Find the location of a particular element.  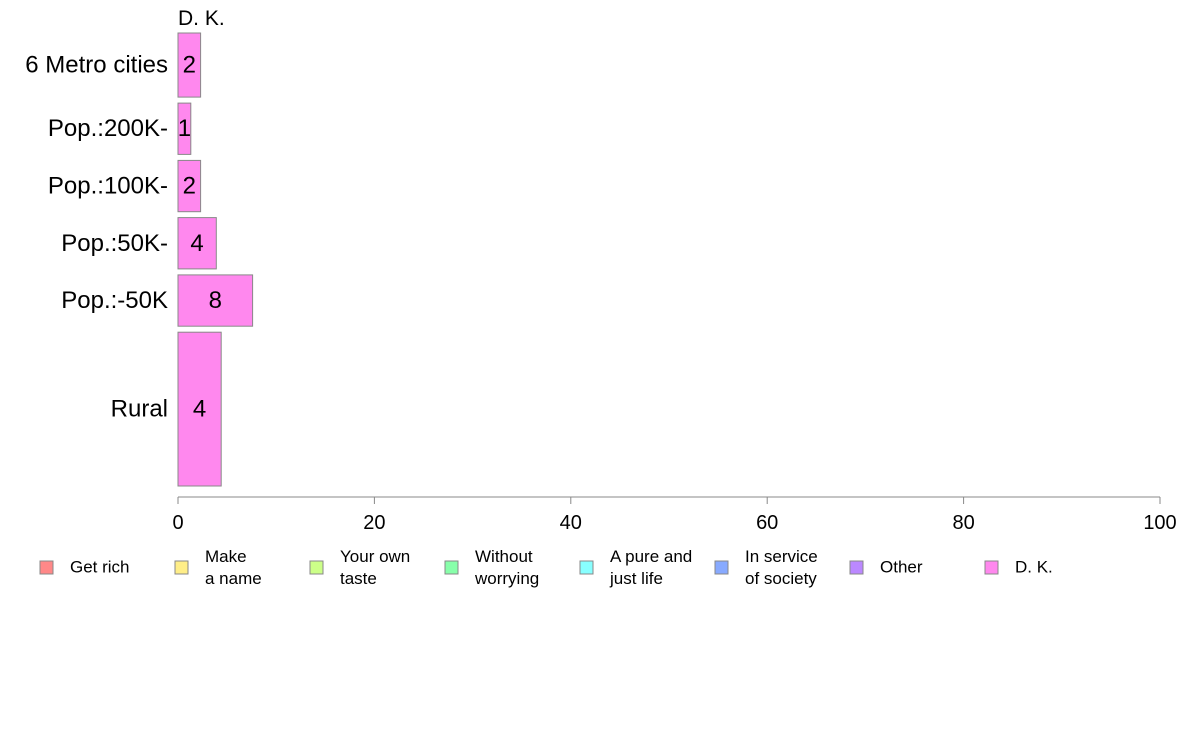

x-tick-label: 0 is located at coordinates (177, 523).